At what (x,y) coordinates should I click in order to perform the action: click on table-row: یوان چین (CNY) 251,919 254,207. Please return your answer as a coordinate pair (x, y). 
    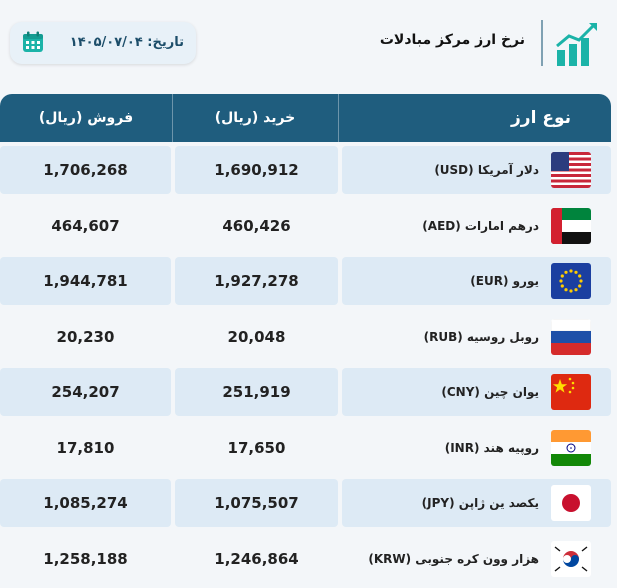
    Looking at the image, I should click on (305, 392).